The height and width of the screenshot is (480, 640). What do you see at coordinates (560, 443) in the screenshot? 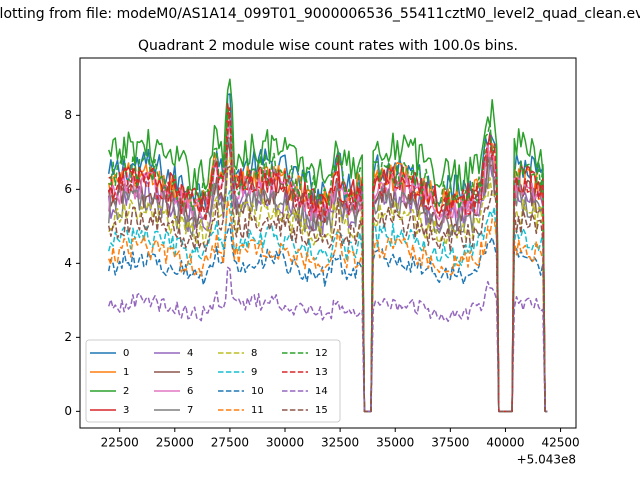
I see `x-tick-label: 42500` at bounding box center [560, 443].